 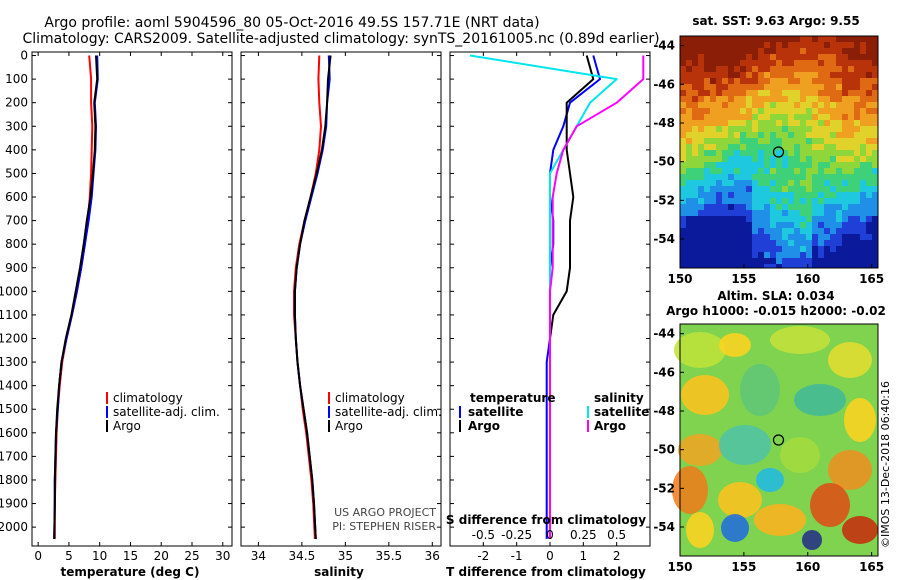 I want to click on depth-tick-label: 1500, so click(x=14, y=409).